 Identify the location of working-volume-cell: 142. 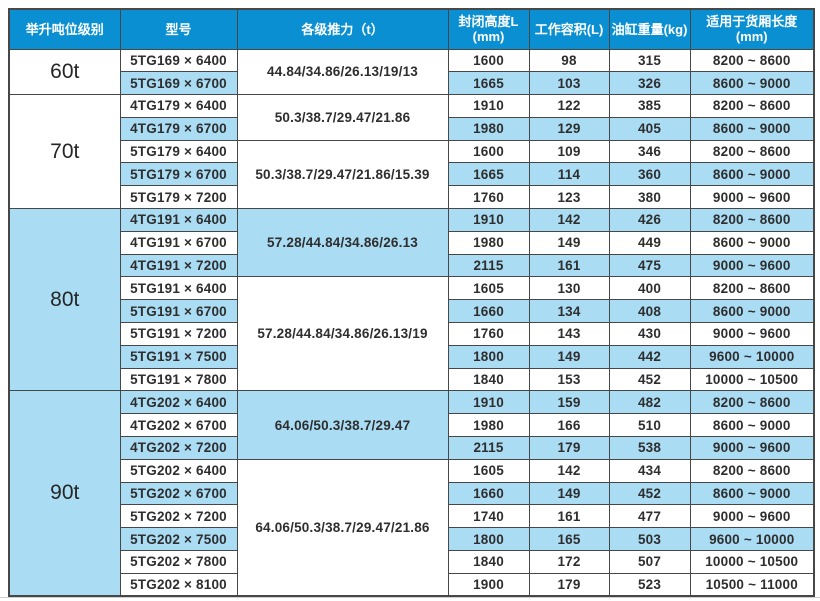
(569, 220).